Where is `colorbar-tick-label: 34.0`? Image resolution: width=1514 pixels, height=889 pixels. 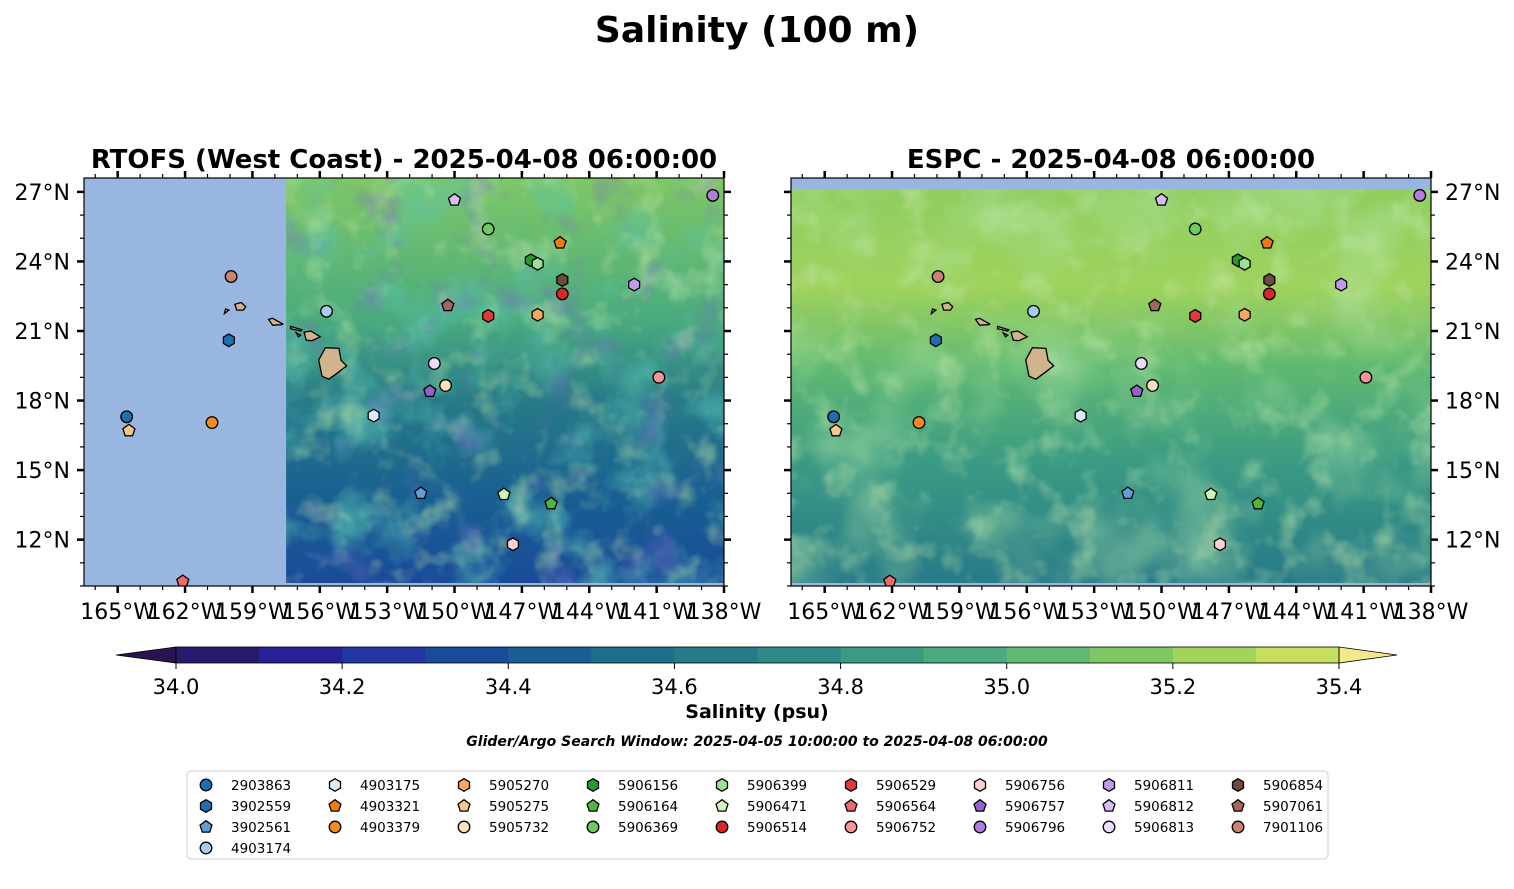 colorbar-tick-label: 34.0 is located at coordinates (176, 687).